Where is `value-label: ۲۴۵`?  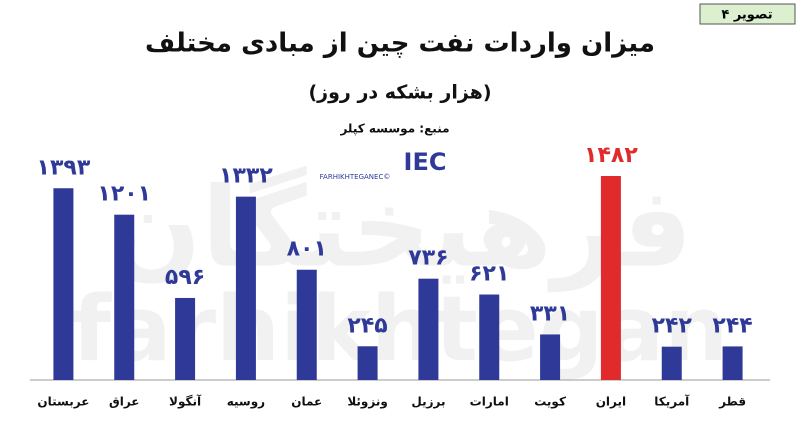
value-label: ۲۴۵ is located at coordinates (367, 325).